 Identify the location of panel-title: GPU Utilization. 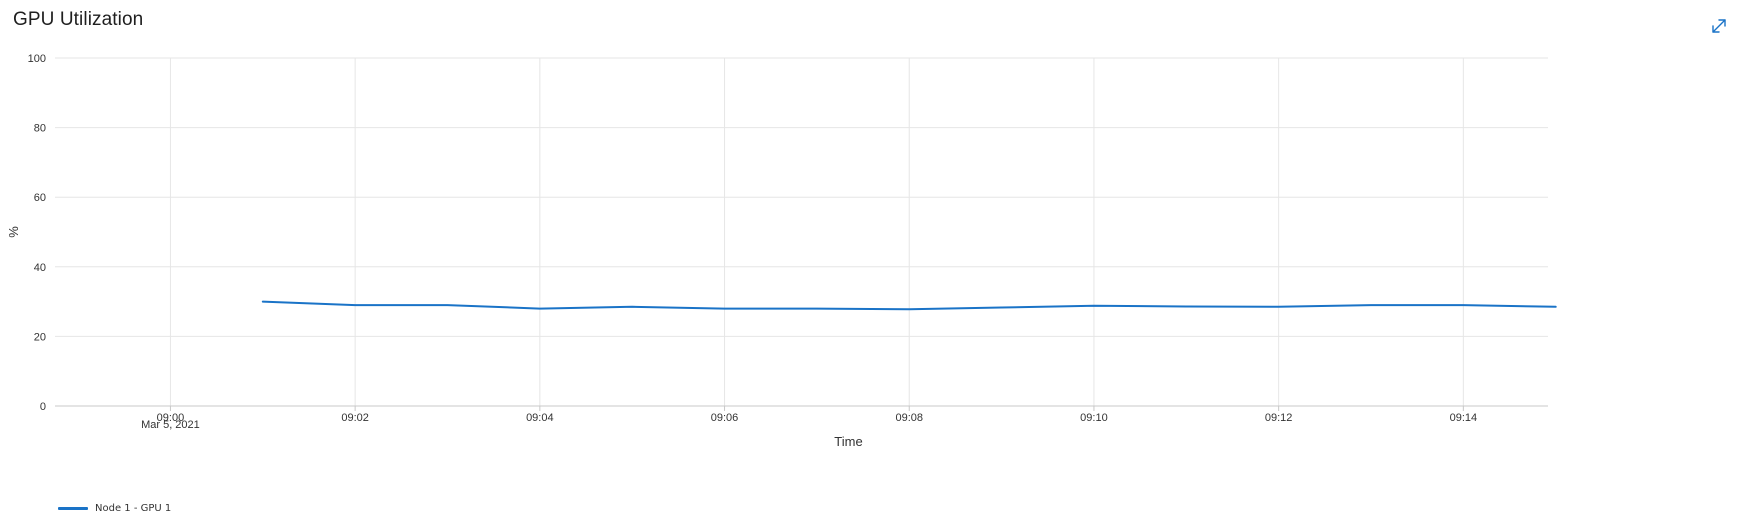
(78, 19).